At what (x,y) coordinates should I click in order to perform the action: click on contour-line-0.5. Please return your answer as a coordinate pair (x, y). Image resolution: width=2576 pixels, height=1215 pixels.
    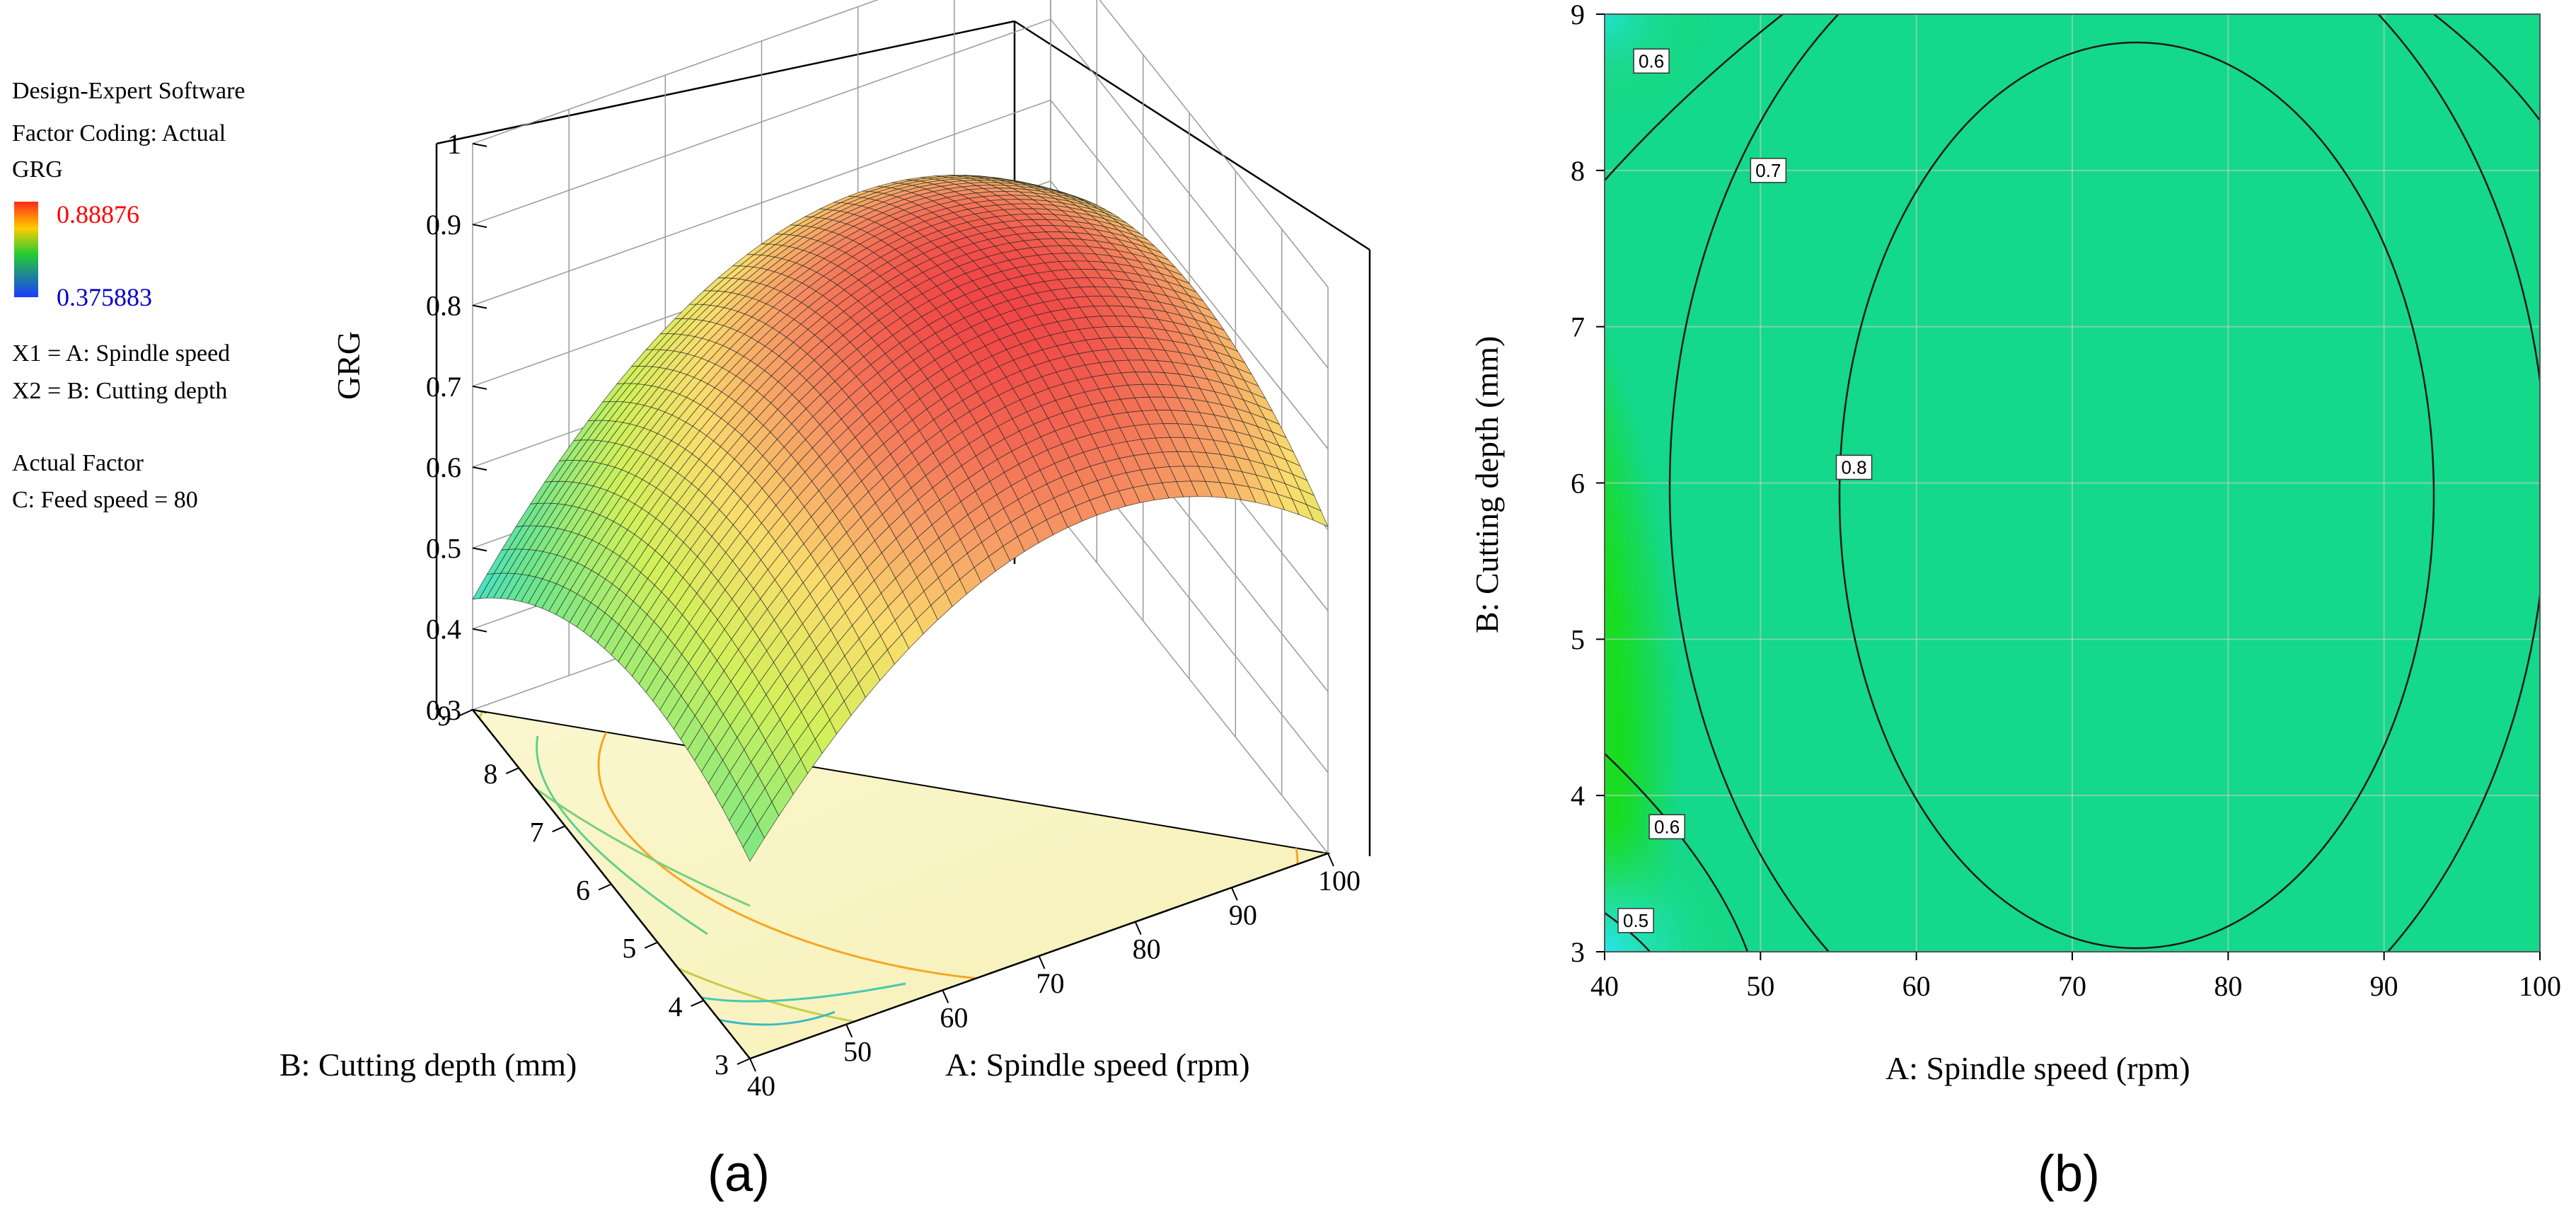
    Looking at the image, I should click on (1628, 932).